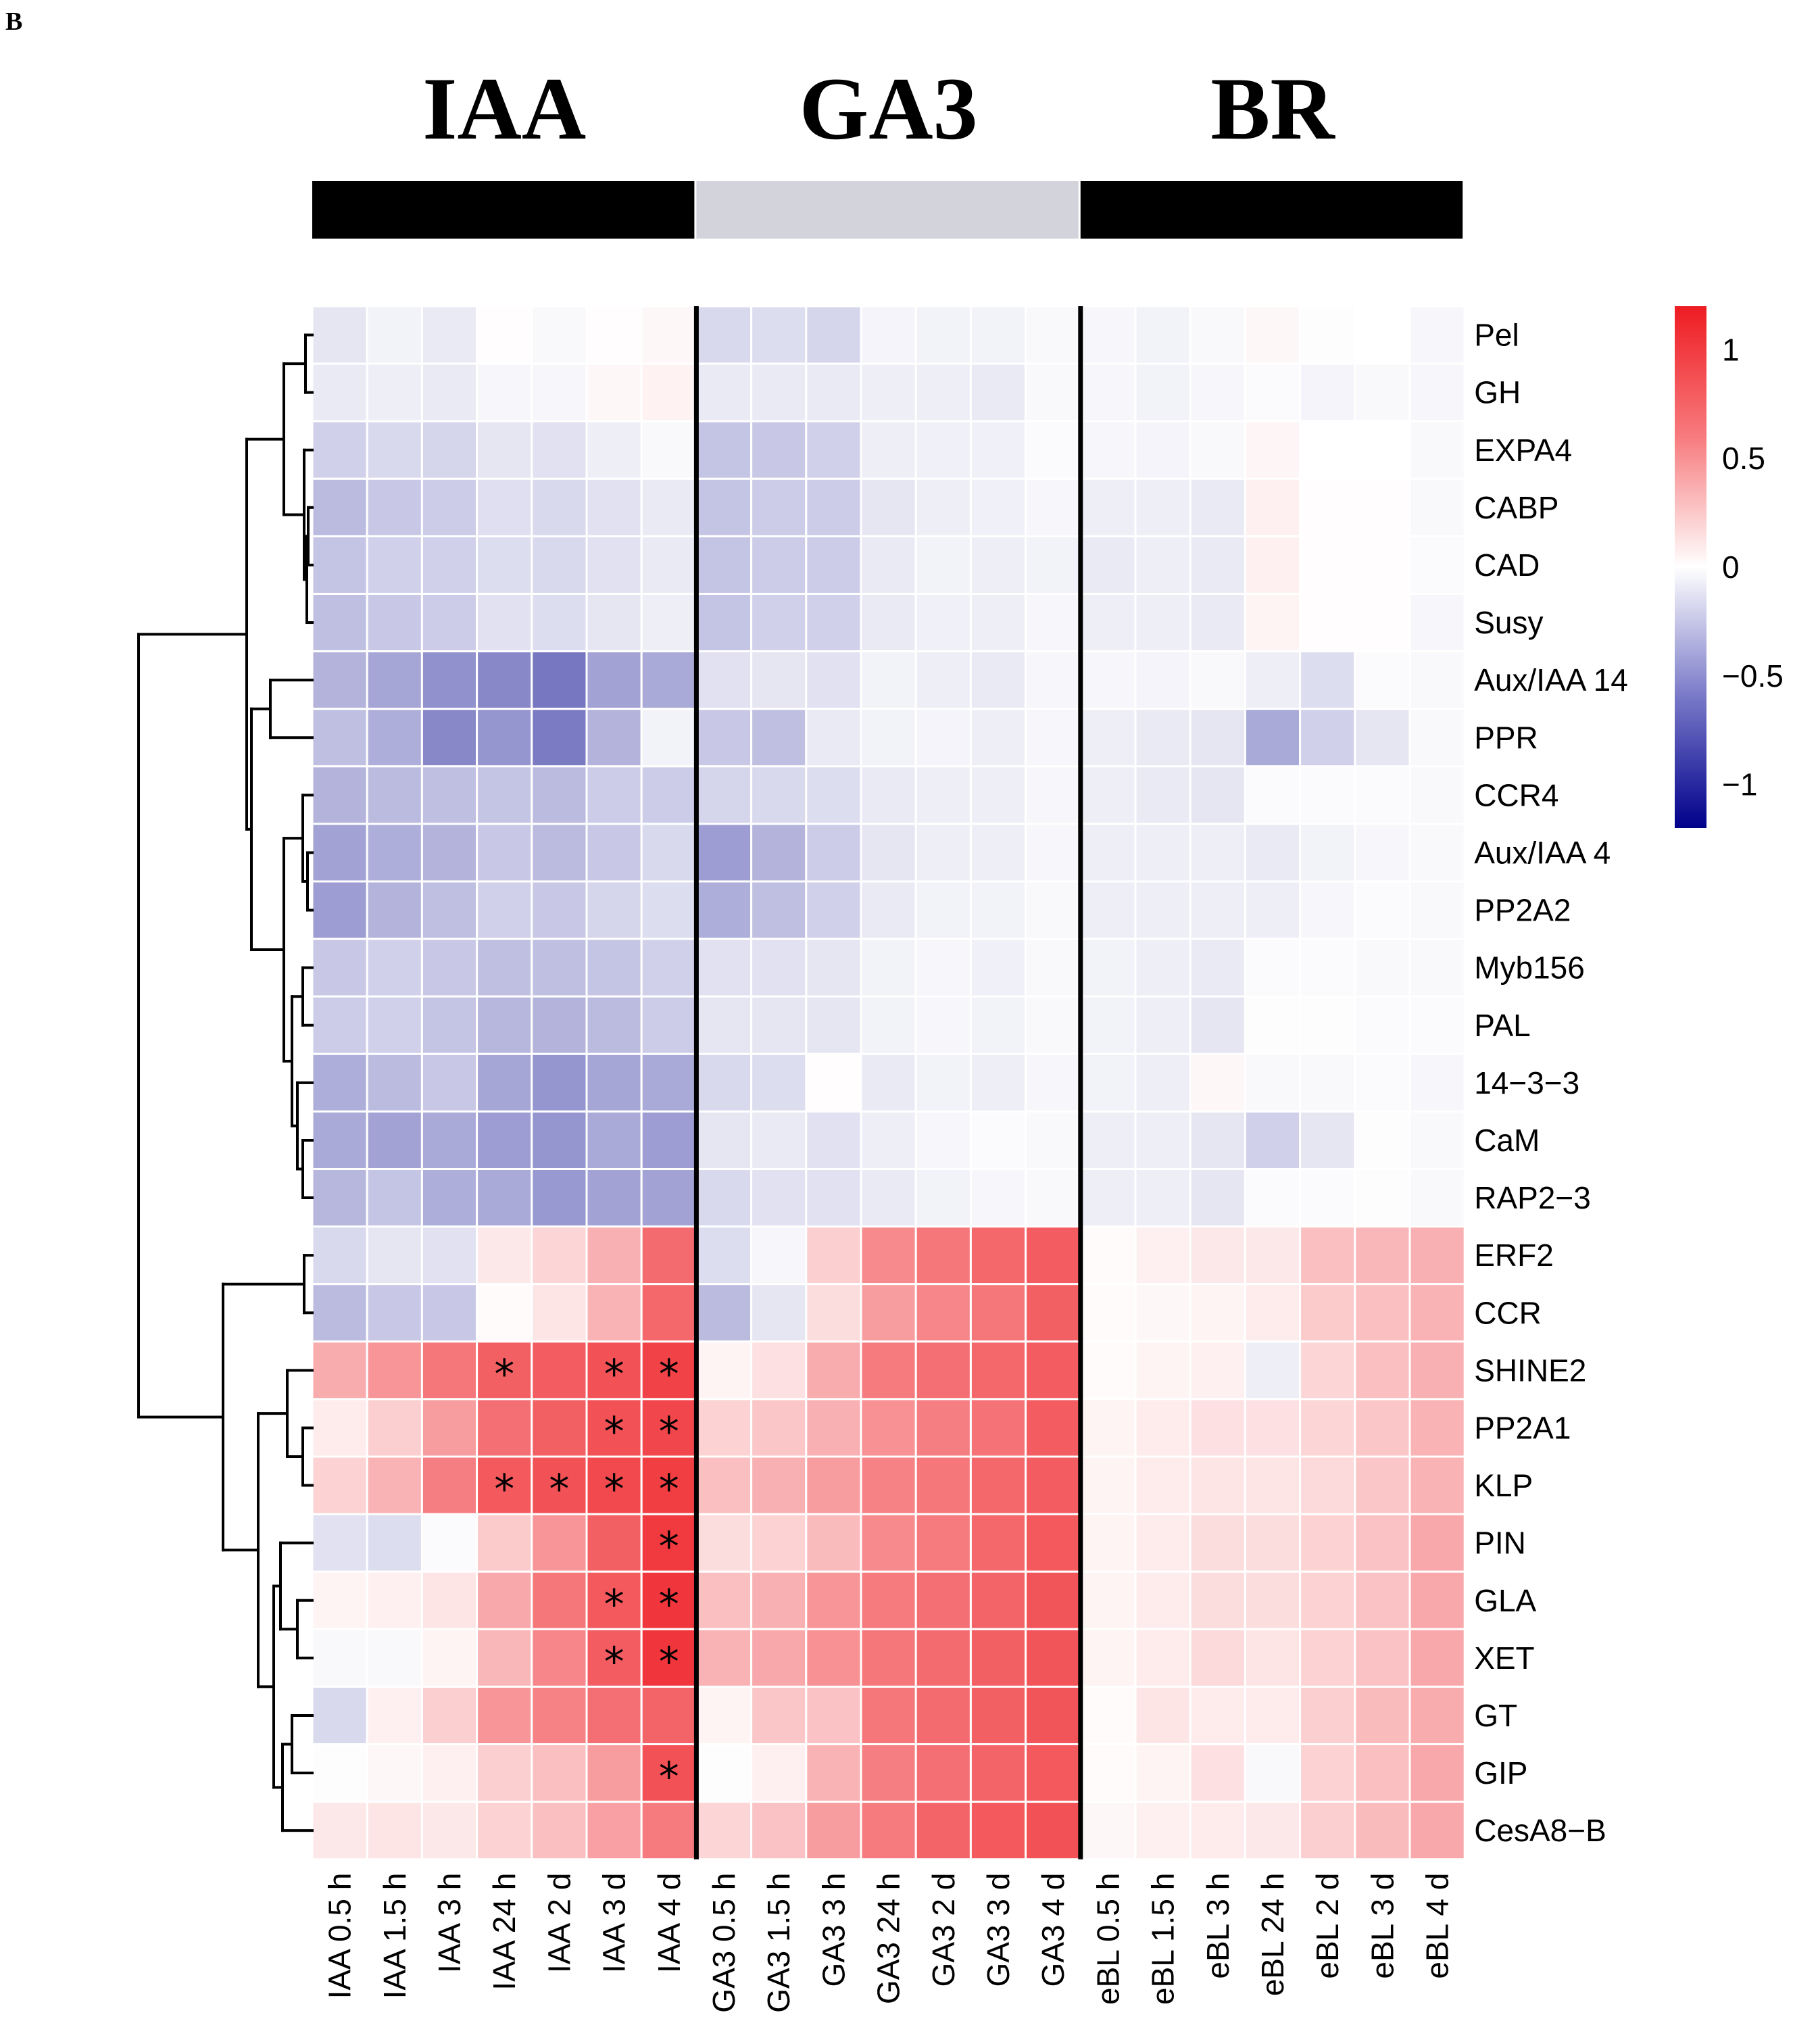  I want to click on column-label: IAA 24 h, so click(504, 1932).